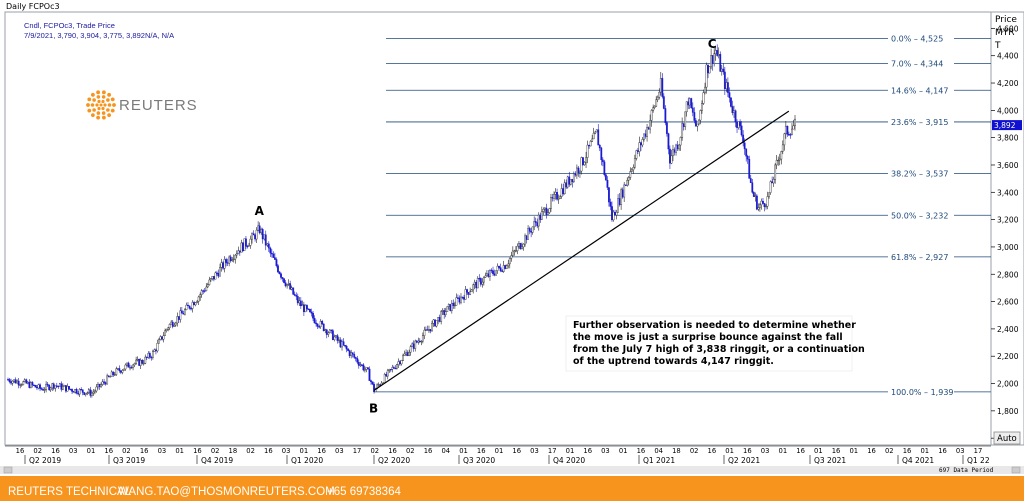 This screenshot has width=1024, height=501. Describe the element at coordinates (919, 174) in the screenshot. I see `fib-label: 38.2% – 3,537` at that location.